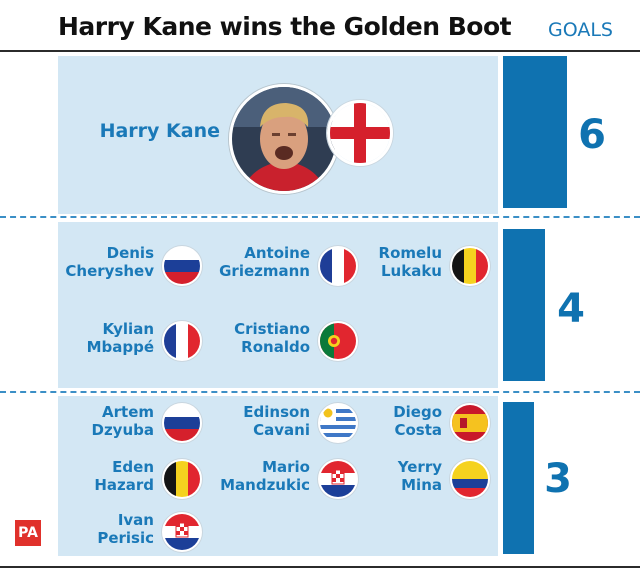  I want to click on player-name-kane: Harry Kane, so click(159, 131).